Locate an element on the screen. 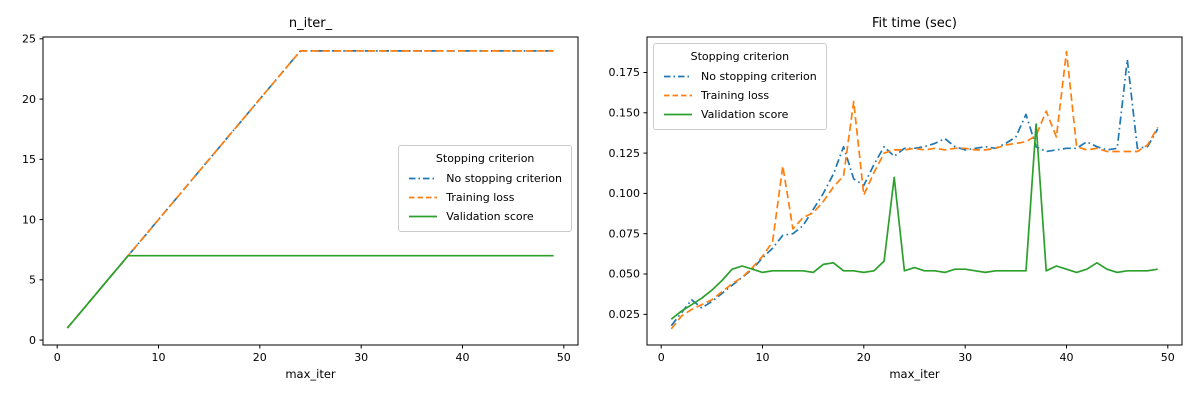 Image resolution: width=1200 pixels, height=400 pixels. y-tick-label: 0.075 is located at coordinates (625, 233).